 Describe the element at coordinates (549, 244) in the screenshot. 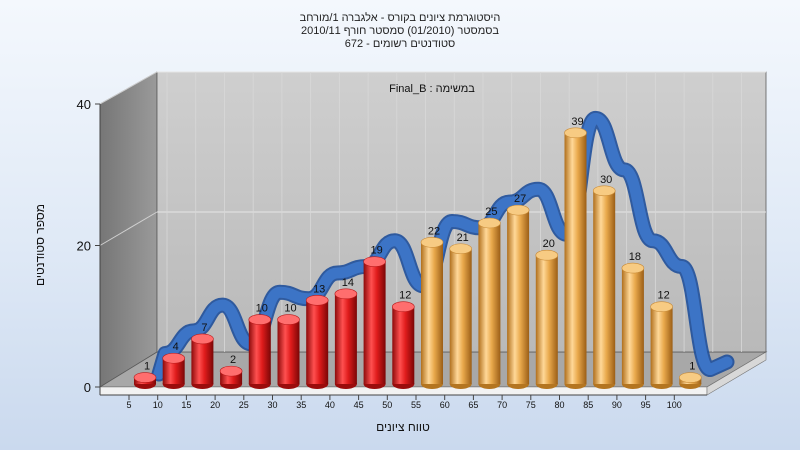

I see `bar-value-label: 20` at that location.